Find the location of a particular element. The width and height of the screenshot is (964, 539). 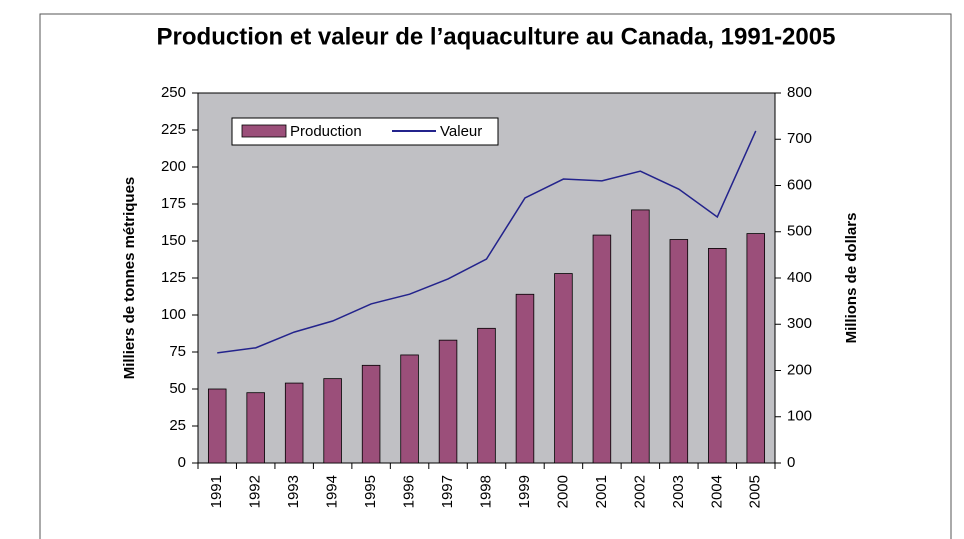

x-tick-label: 1991 is located at coordinates (216, 491).